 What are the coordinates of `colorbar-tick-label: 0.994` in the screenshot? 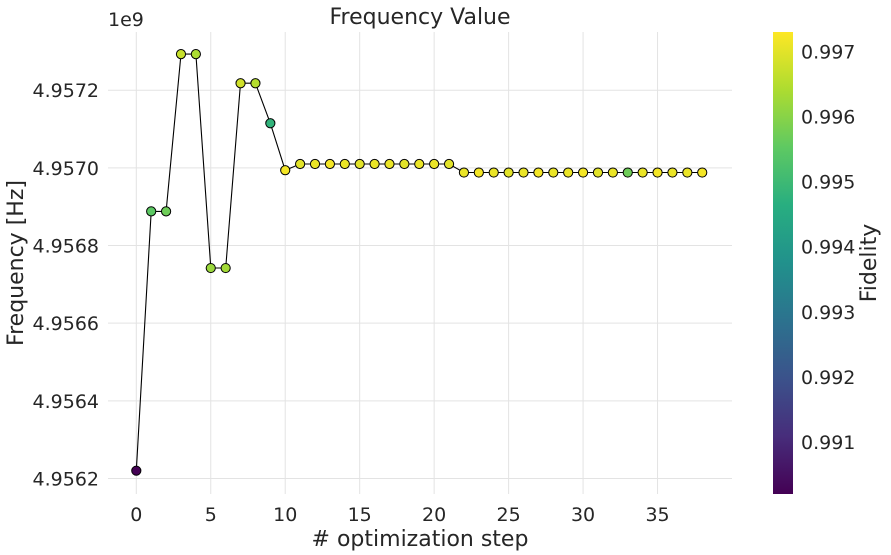 It's located at (828, 248).